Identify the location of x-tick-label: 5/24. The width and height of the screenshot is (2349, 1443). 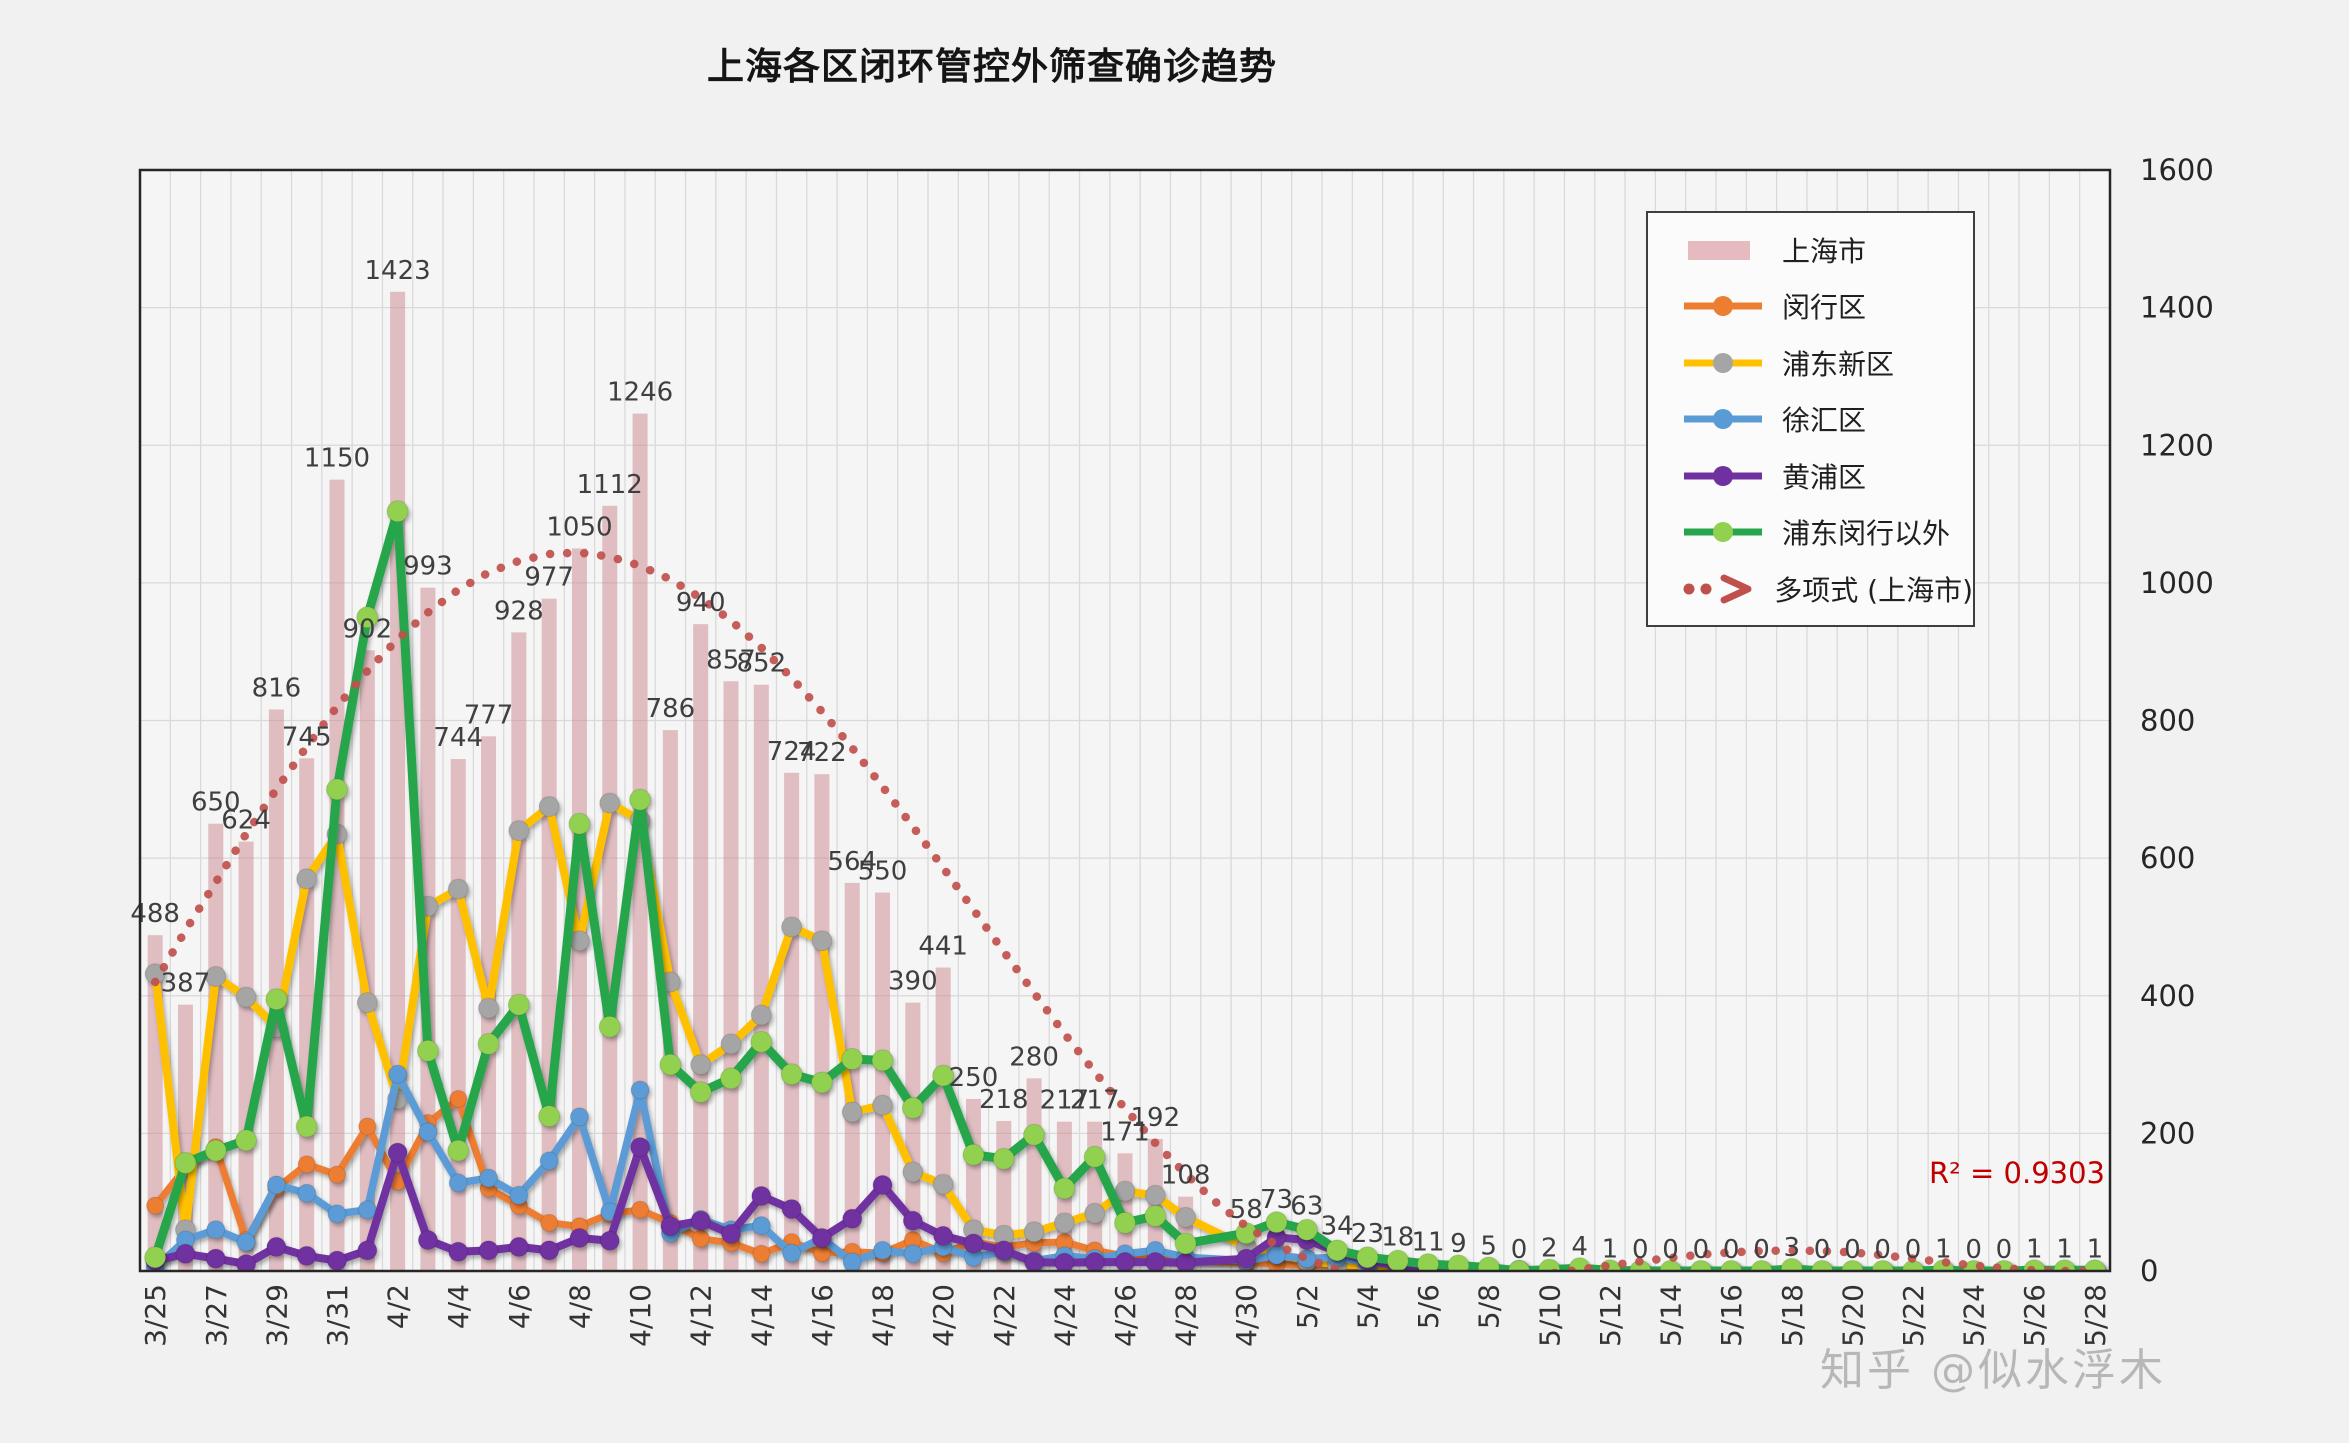
(1974, 1315).